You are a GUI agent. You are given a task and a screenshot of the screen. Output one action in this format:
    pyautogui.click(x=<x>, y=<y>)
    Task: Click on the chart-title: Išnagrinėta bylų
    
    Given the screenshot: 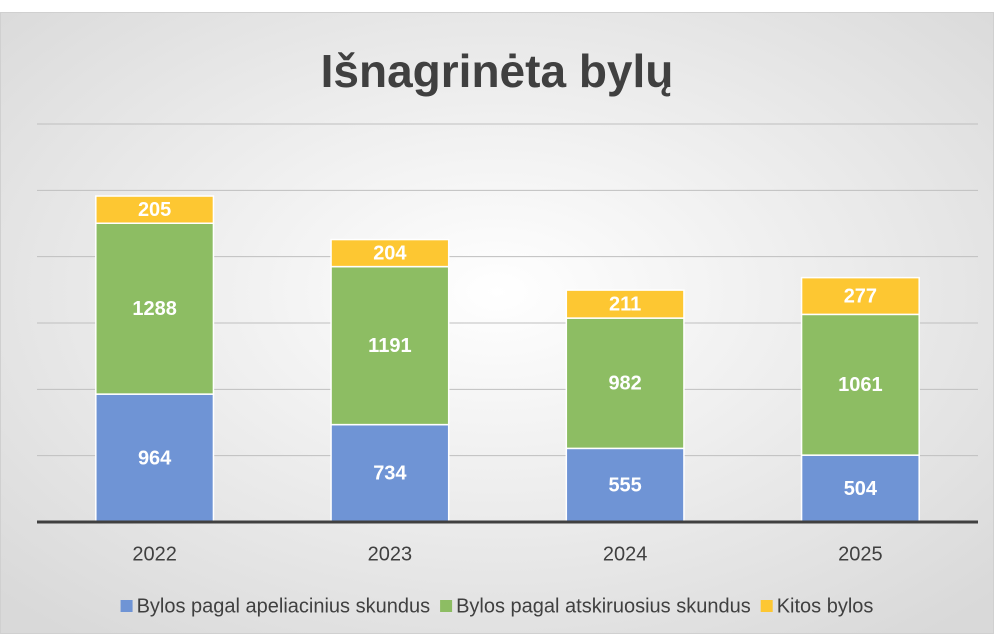 What is the action you would take?
    pyautogui.click(x=497, y=71)
    